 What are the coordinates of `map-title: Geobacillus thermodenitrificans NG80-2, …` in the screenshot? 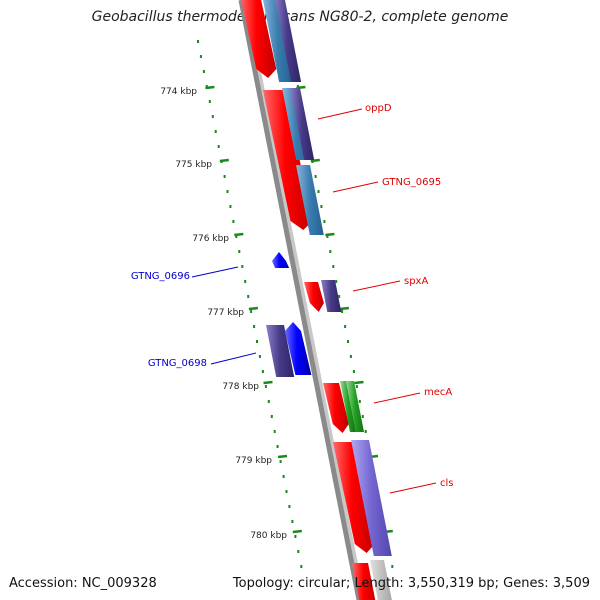 It's located at (300, 17).